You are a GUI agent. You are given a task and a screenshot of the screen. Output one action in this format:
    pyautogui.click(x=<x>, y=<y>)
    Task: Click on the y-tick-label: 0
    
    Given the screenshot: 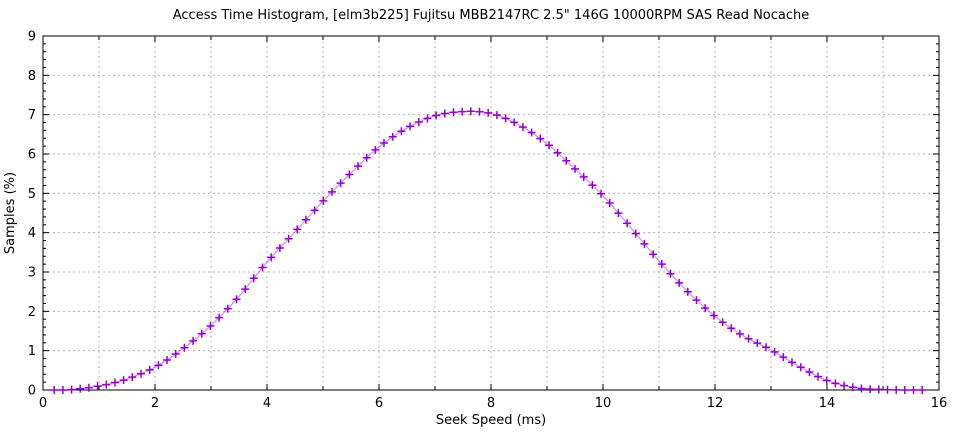 What is the action you would take?
    pyautogui.click(x=32, y=391)
    